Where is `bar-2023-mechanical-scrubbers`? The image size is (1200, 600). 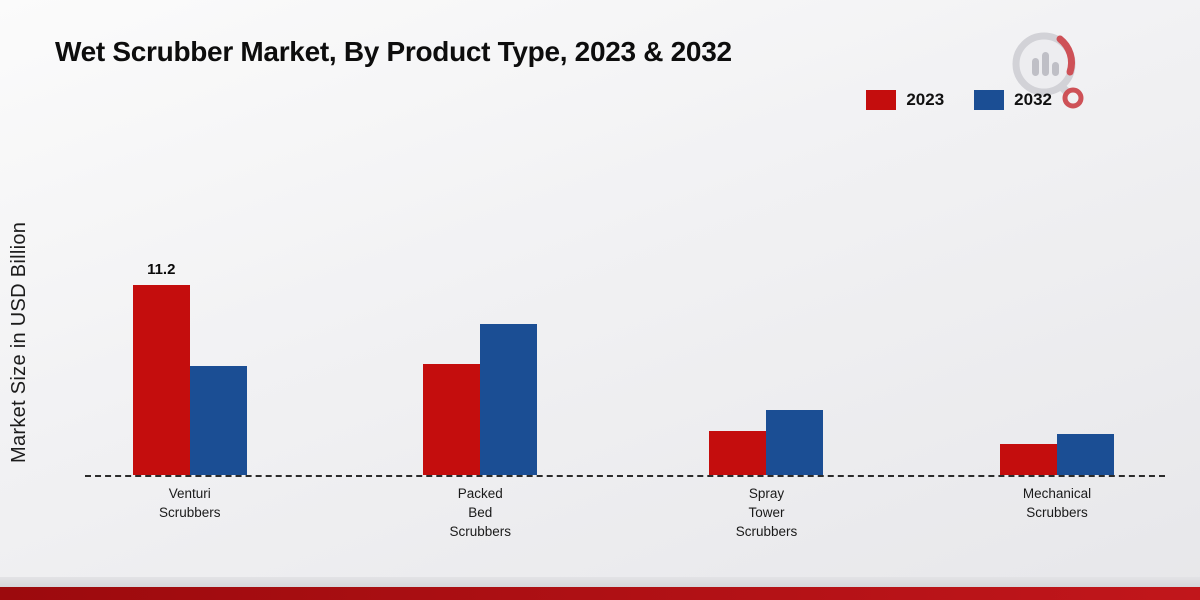
bar-2023-mechanical-scrubbers is located at coordinates (1028, 459).